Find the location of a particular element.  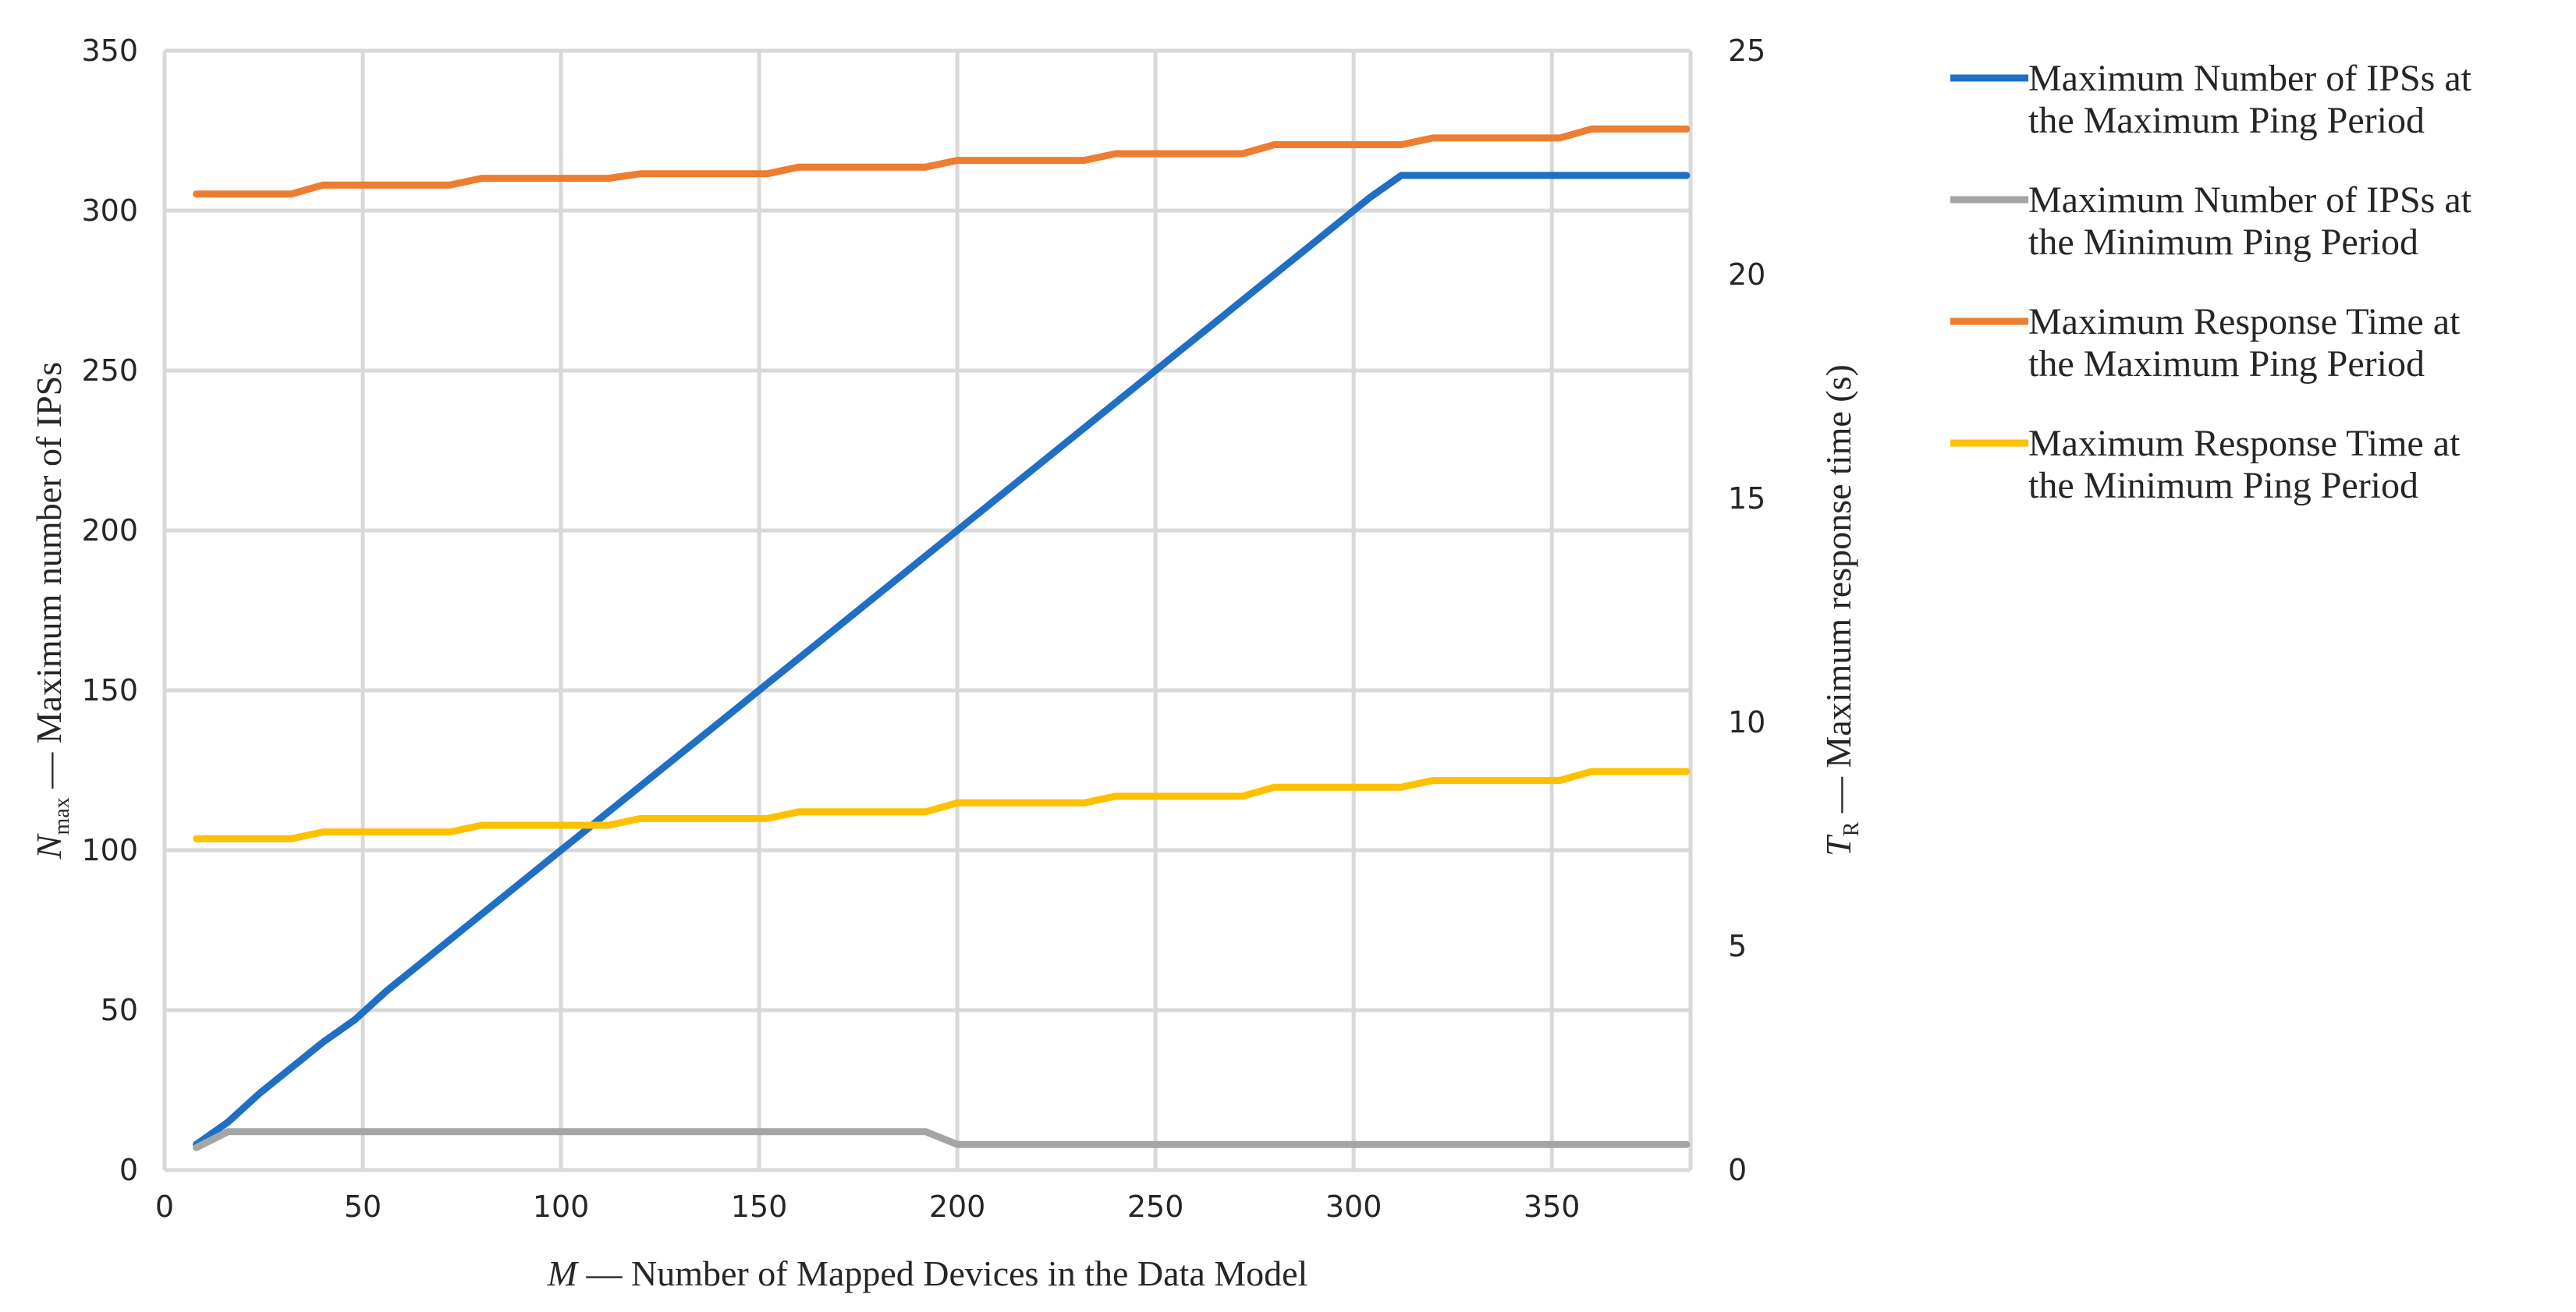

x-tick-label: 0 is located at coordinates (164, 1207).